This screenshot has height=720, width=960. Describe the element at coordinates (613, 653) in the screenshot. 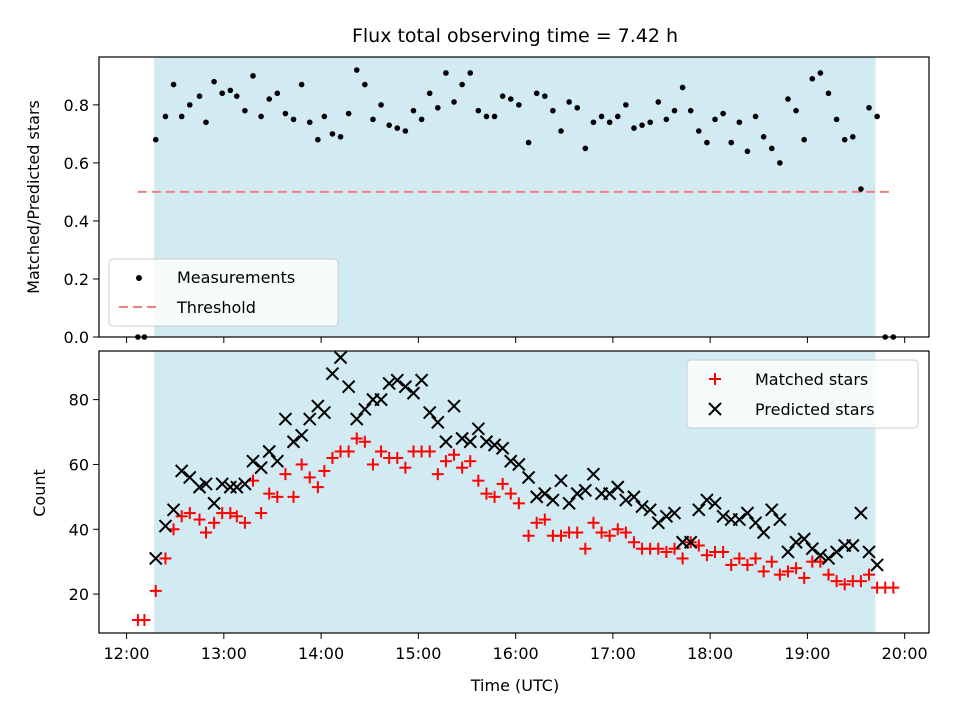

I see `x-tick-label: 17:00` at that location.